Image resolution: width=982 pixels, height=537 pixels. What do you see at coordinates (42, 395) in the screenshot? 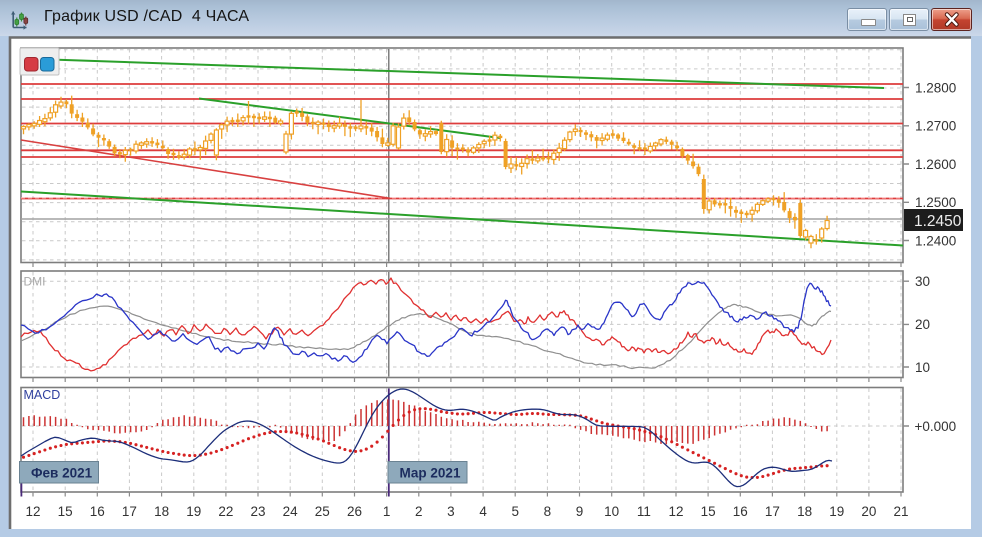
I see `svg-text: MACD` at bounding box center [42, 395].